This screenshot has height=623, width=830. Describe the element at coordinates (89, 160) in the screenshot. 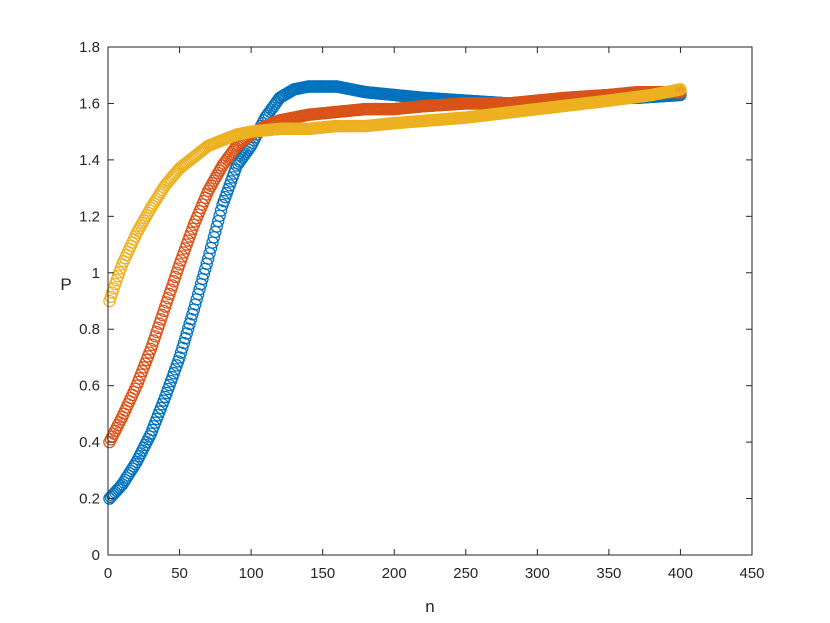

I see `y-tick-label: 1.4` at that location.